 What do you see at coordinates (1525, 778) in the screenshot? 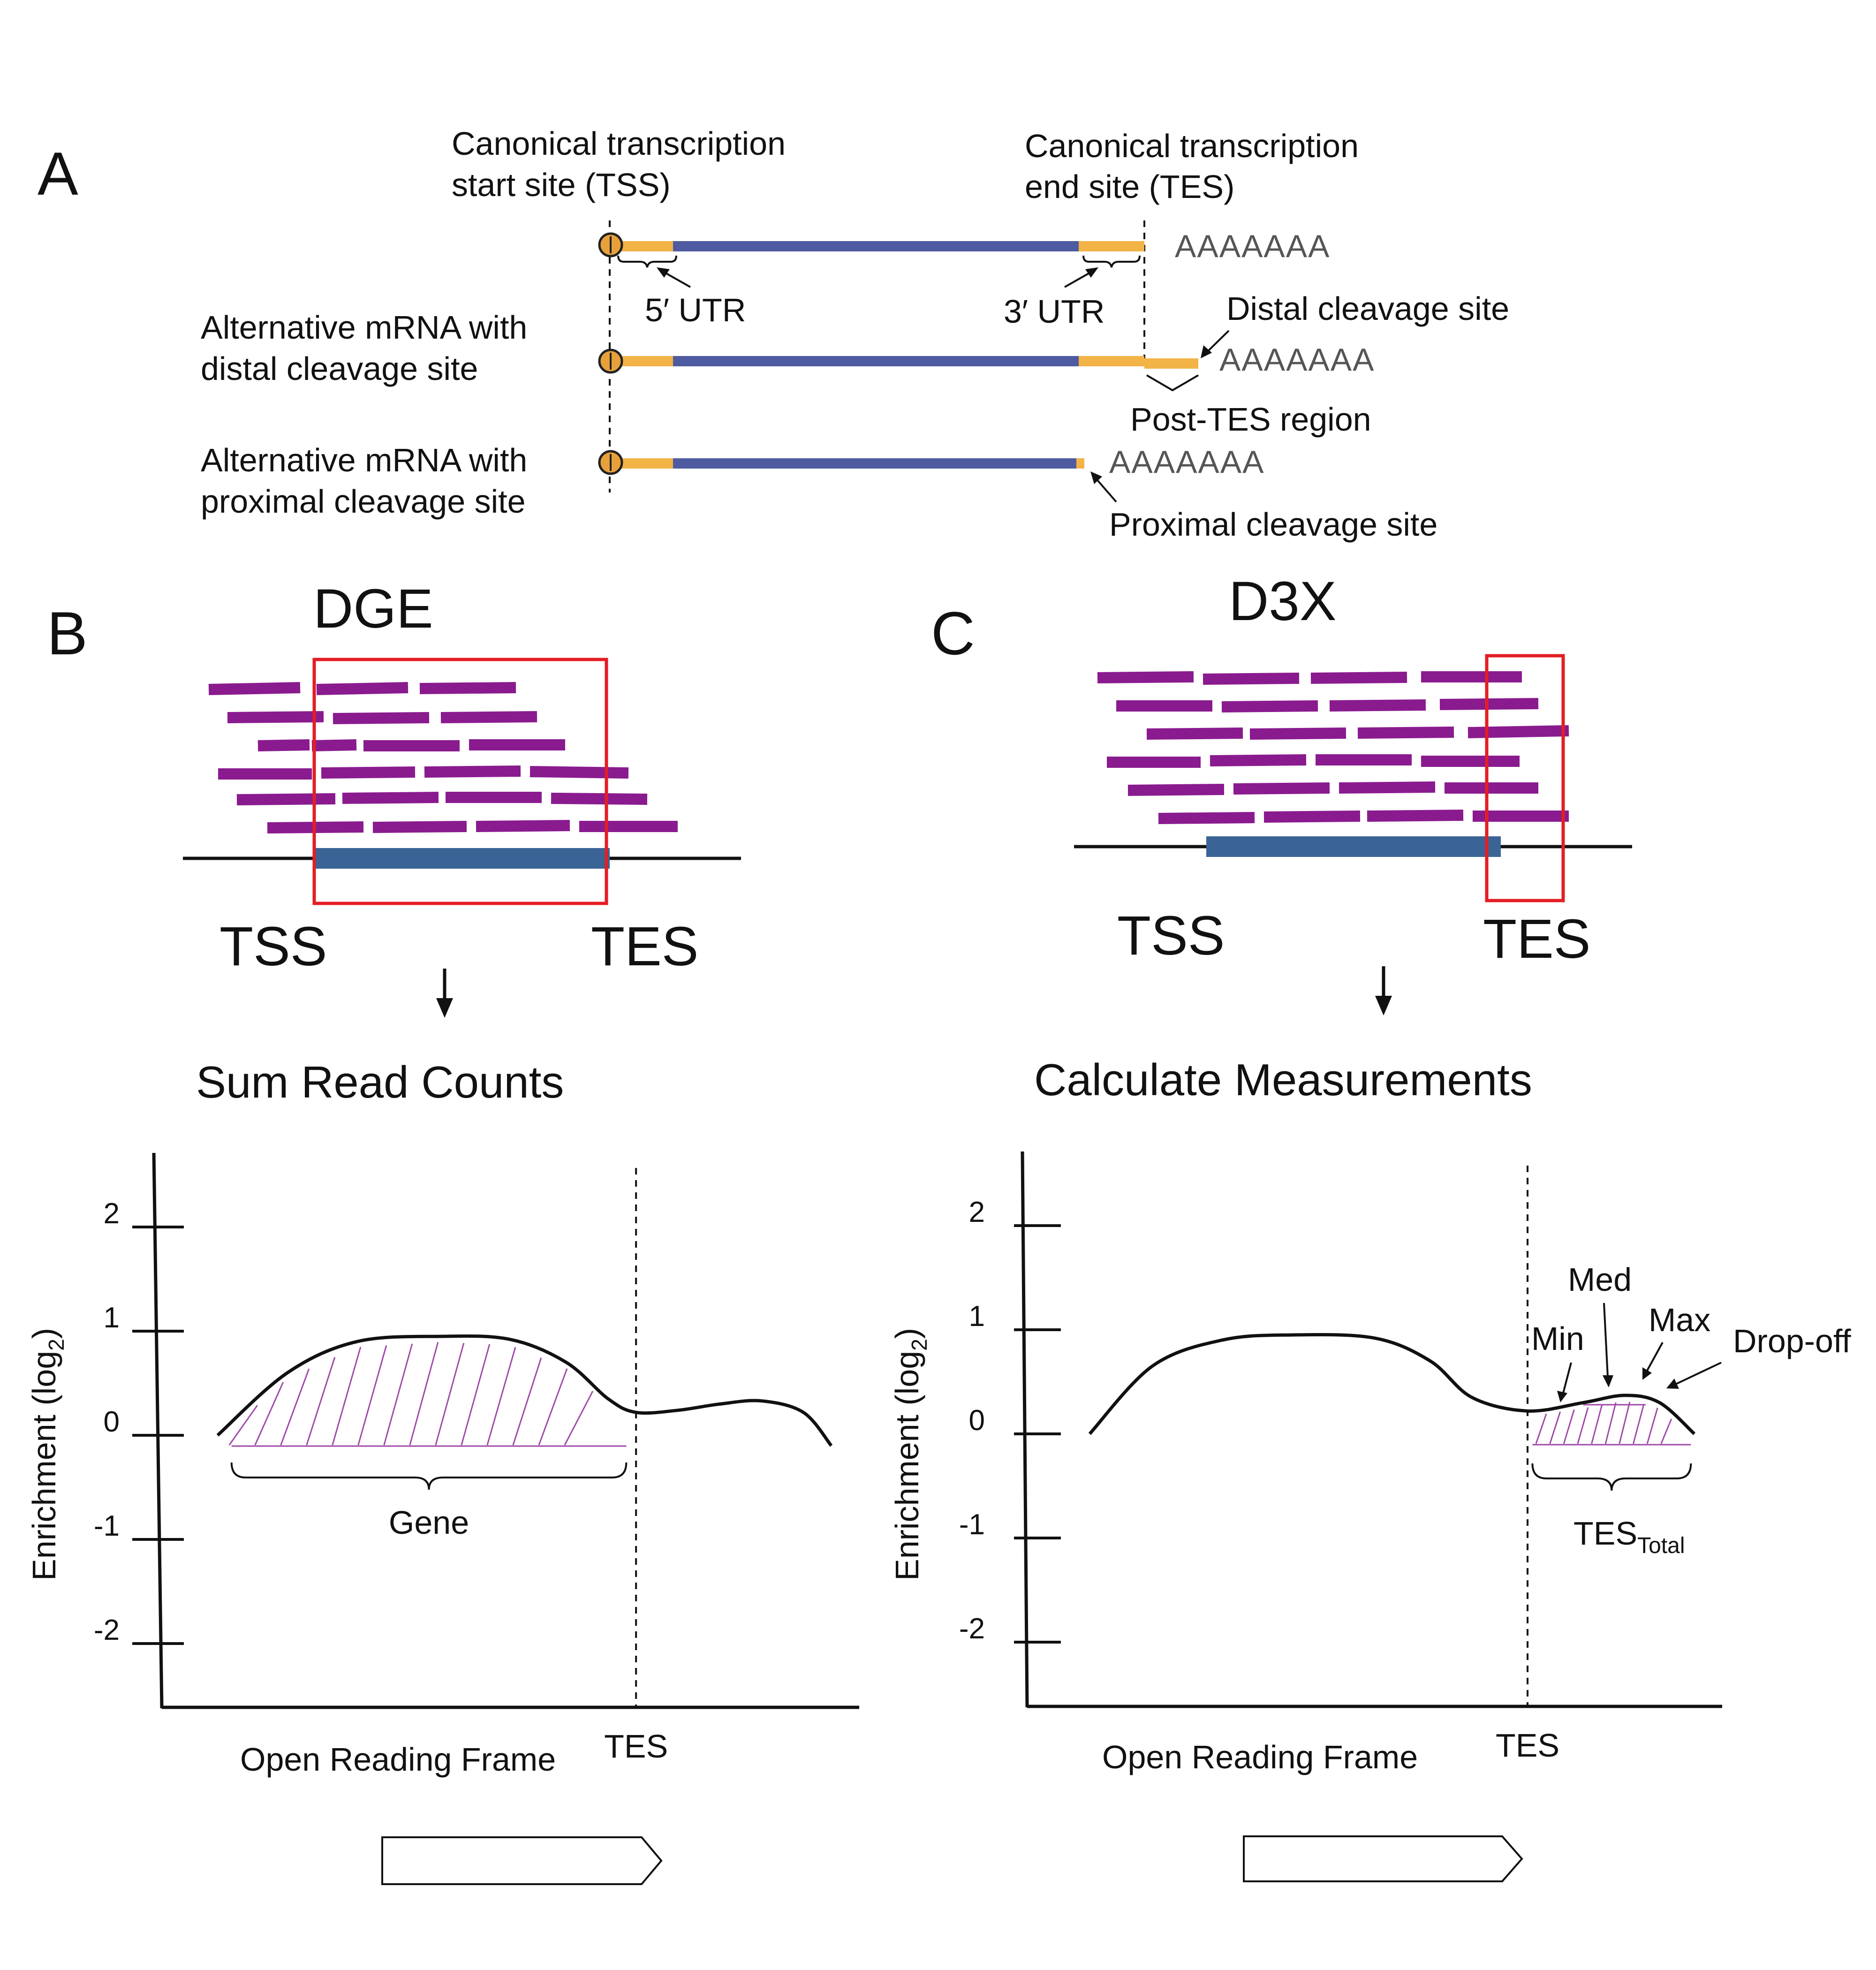
I see `panel-c-tes-window` at bounding box center [1525, 778].